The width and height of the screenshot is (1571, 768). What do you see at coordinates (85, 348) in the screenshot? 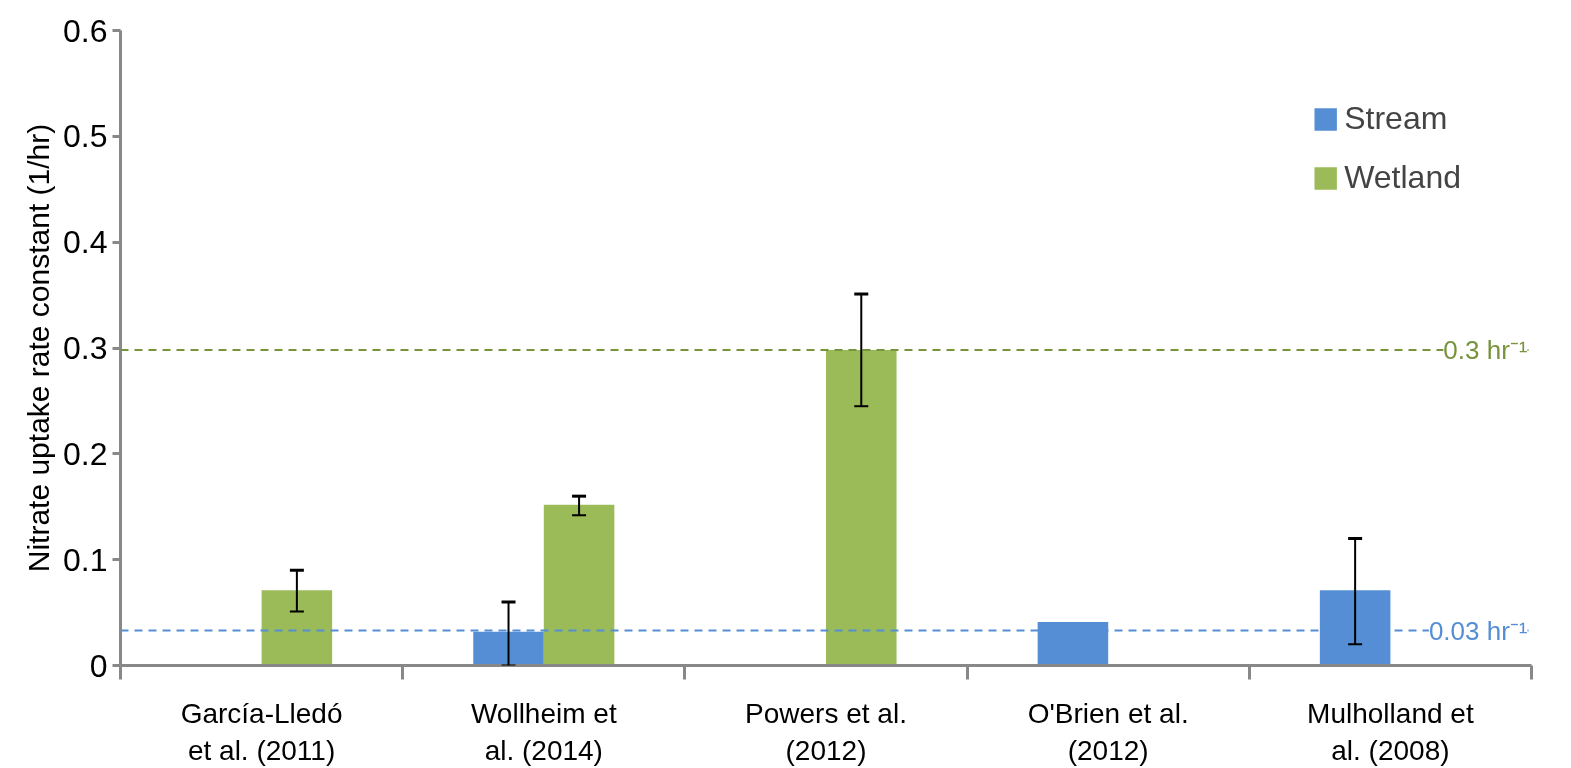
I see `y-tick-label: 0.3` at bounding box center [85, 348].